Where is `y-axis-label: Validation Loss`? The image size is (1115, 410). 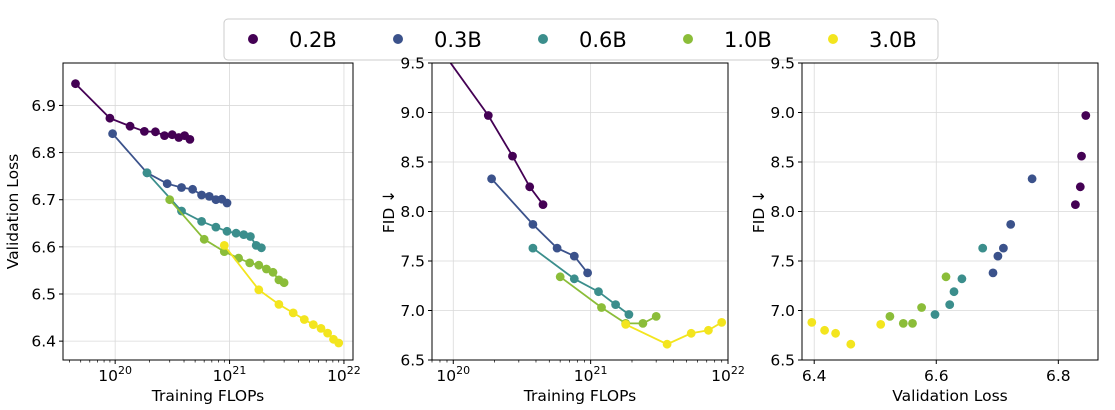
y-axis-label: Validation Loss is located at coordinates (13, 211).